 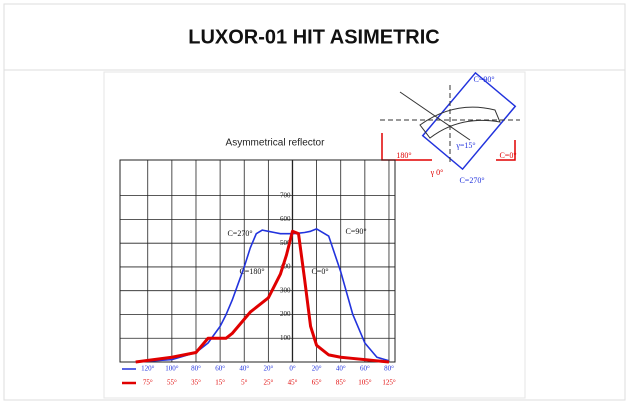 What do you see at coordinates (465, 145) in the screenshot?
I see `icon-label: γ=15°` at bounding box center [465, 145].